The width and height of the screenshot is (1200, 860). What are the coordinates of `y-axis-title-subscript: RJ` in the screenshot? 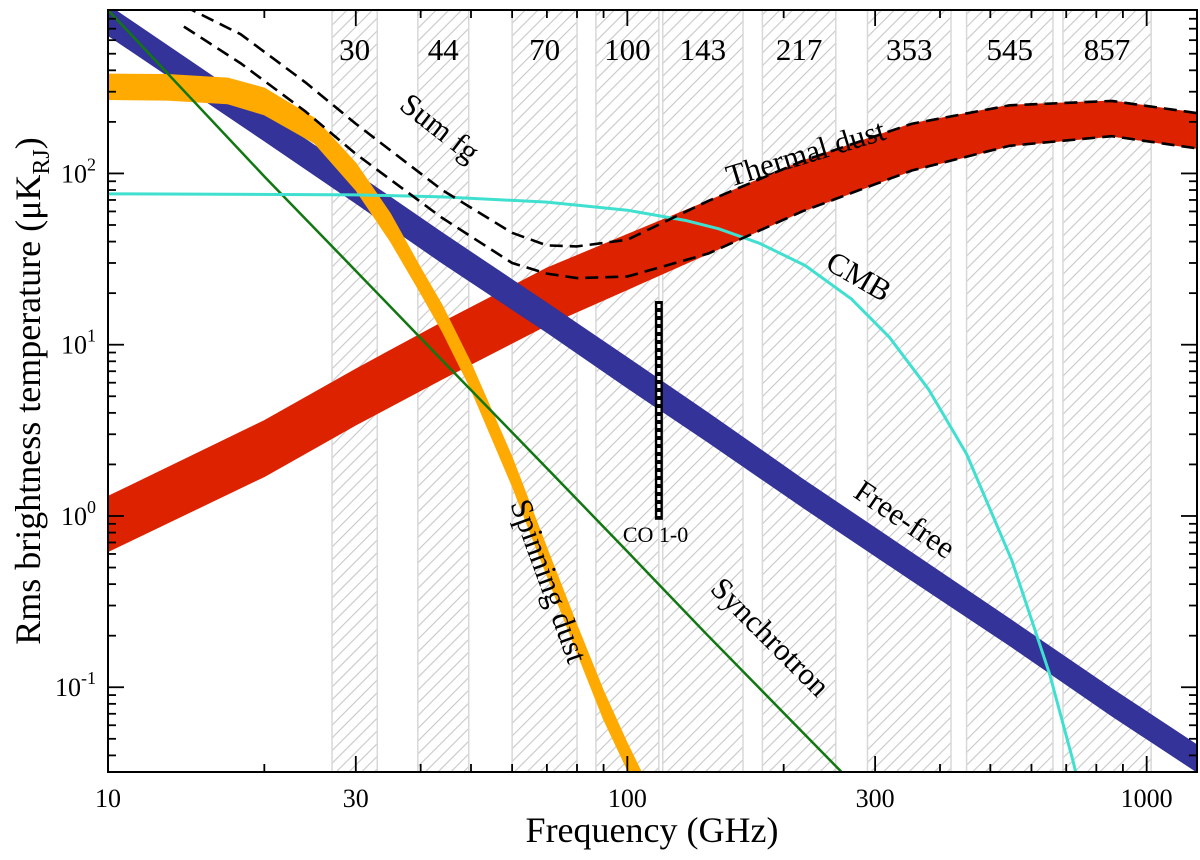 It's located at (42, 161).